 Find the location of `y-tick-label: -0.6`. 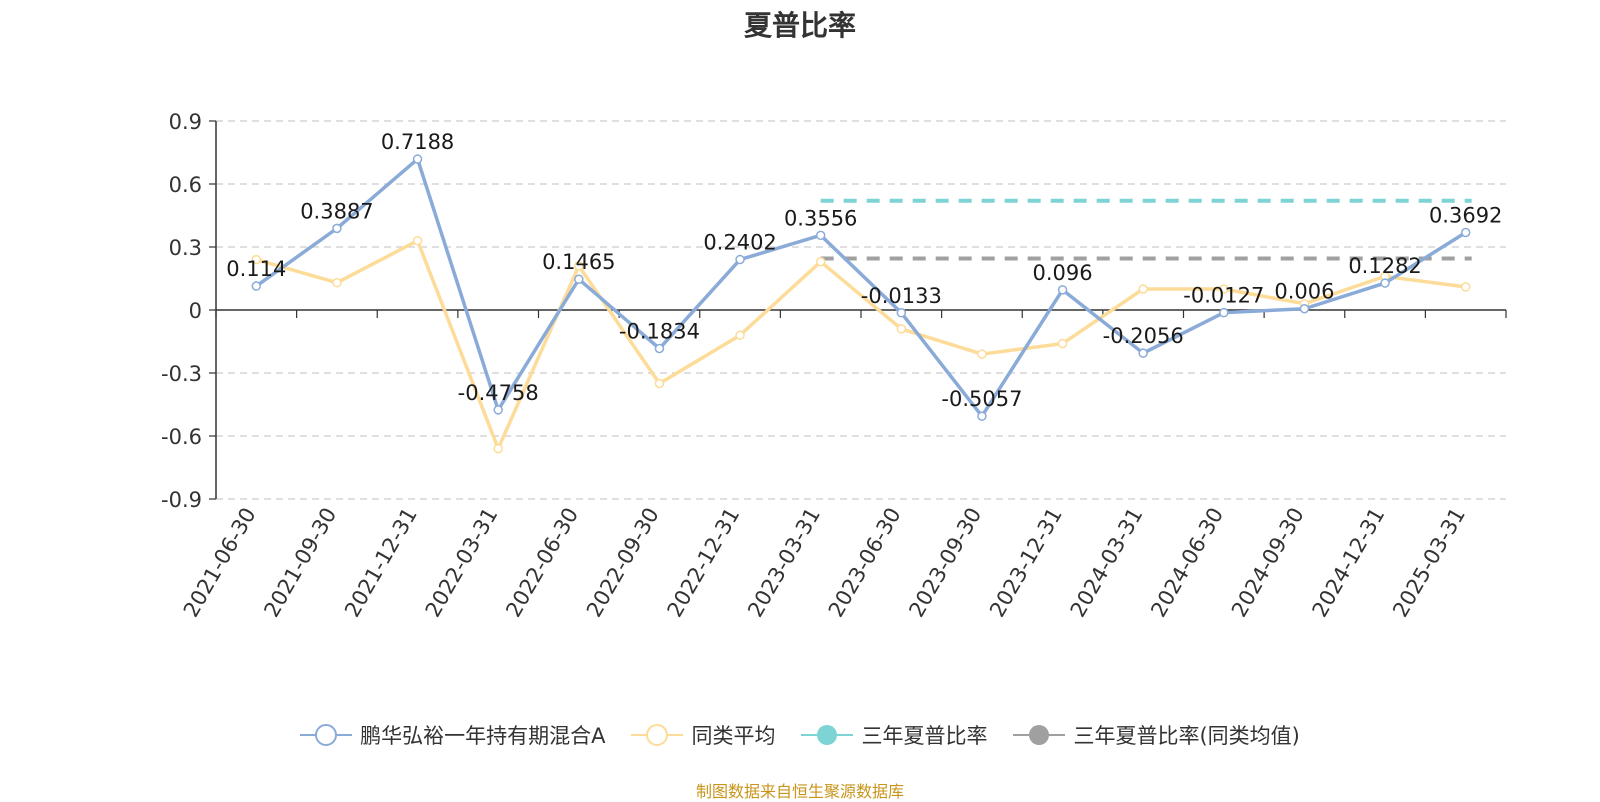

y-tick-label: -0.6 is located at coordinates (181, 437).